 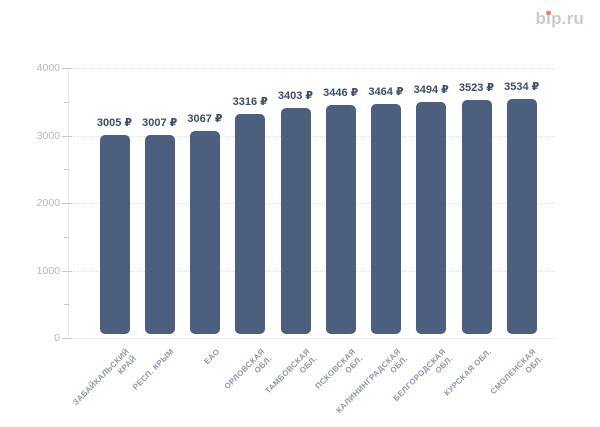 I want to click on y-tick-label: 3000, so click(x=48, y=135).